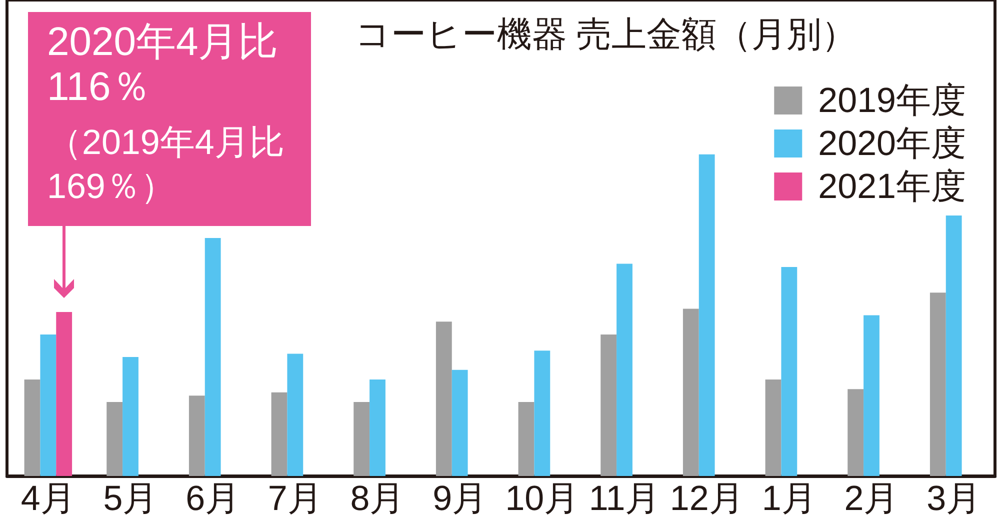 The width and height of the screenshot is (1000, 529). What do you see at coordinates (624, 498) in the screenshot?
I see `x-tick-label: 11月` at bounding box center [624, 498].